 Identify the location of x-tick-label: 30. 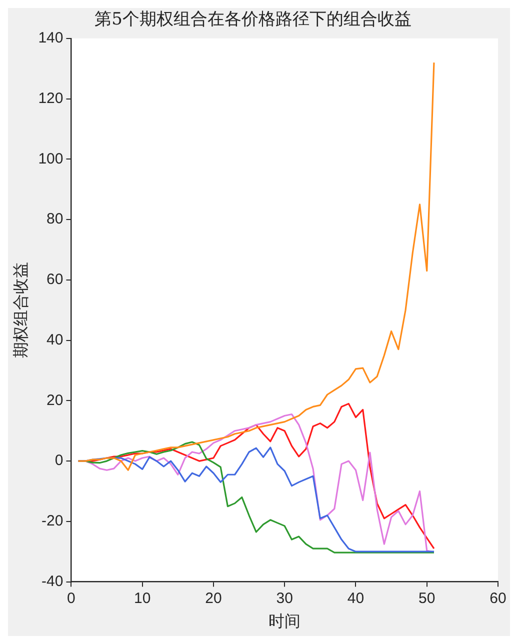
(284, 598).